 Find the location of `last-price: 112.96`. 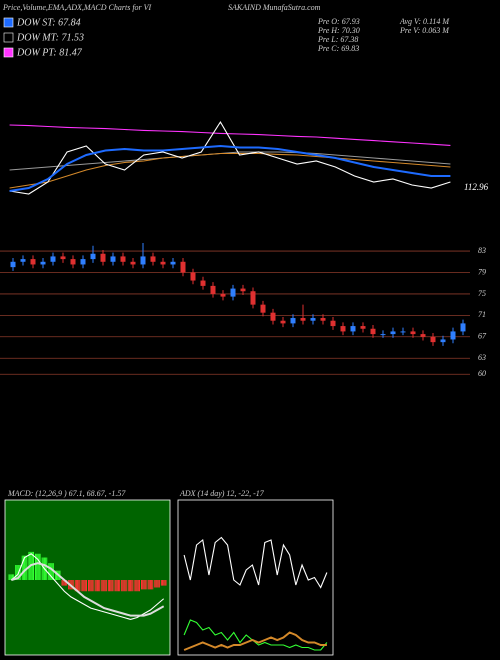

last-price: 112.96 is located at coordinates (476, 187).